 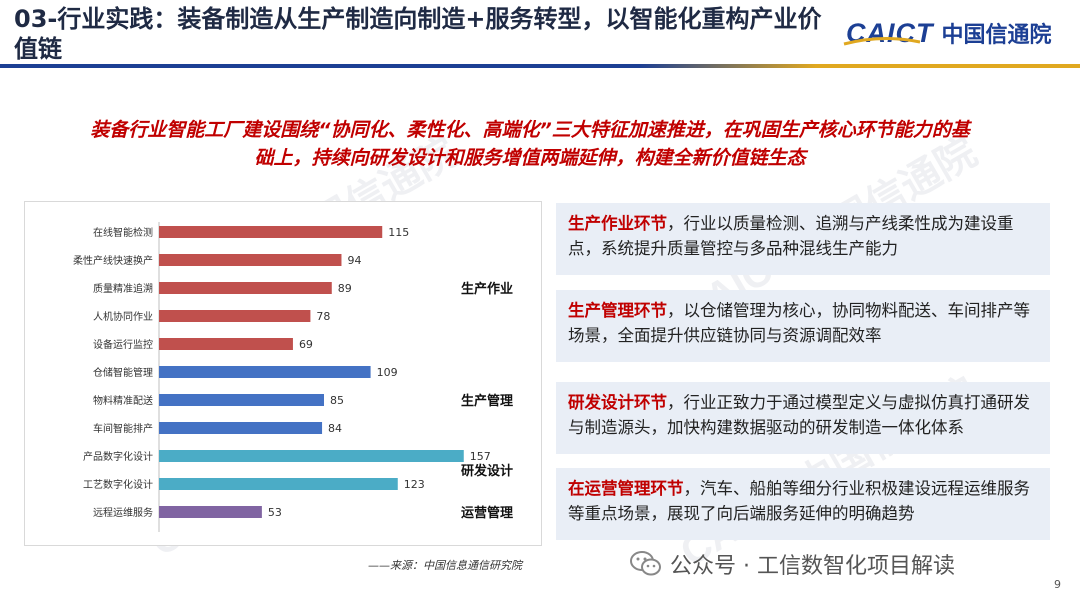 What do you see at coordinates (487, 513) in the screenshot?
I see `group-label: 运营管理` at bounding box center [487, 513].